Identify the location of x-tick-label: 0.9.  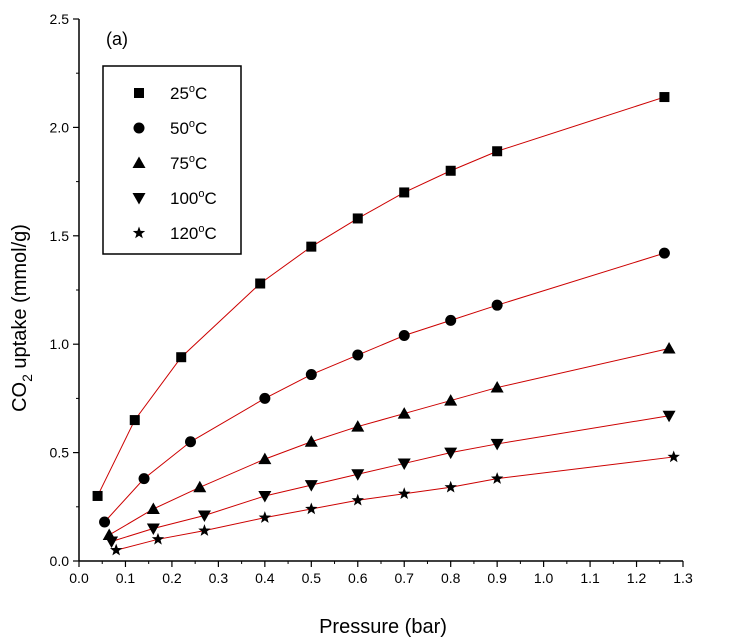
(497, 578).